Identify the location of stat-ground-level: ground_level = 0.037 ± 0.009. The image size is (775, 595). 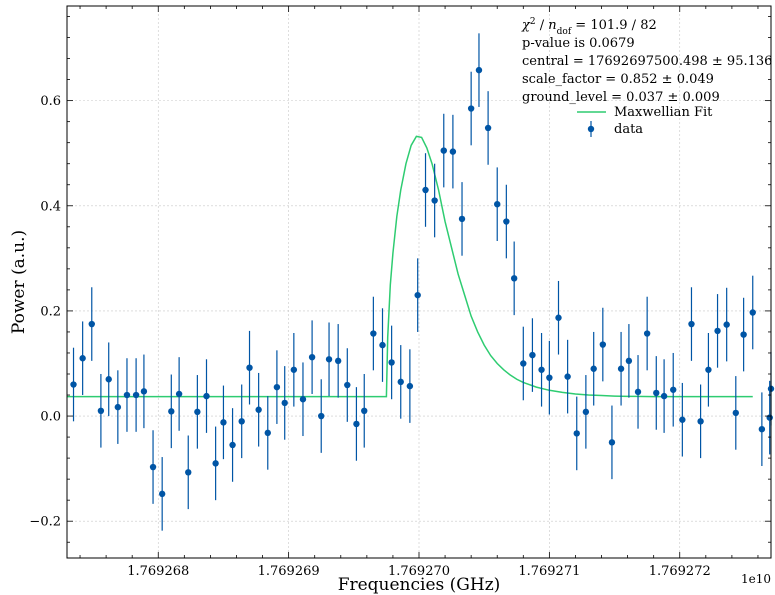
(621, 97).